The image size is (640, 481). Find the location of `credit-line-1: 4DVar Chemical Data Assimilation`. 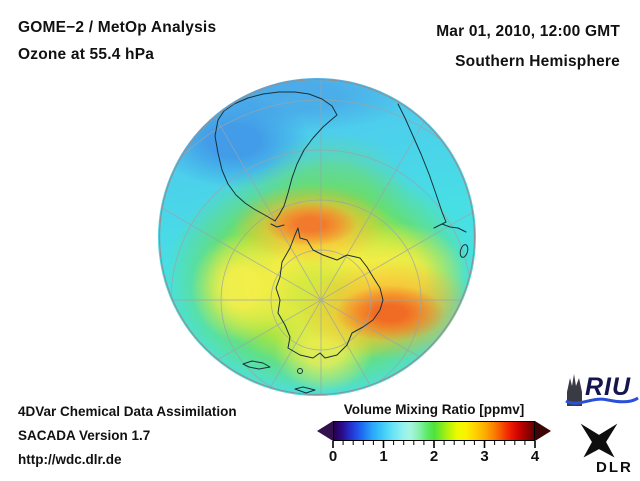

credit-line-1: 4DVar Chemical Data Assimilation is located at coordinates (127, 411).